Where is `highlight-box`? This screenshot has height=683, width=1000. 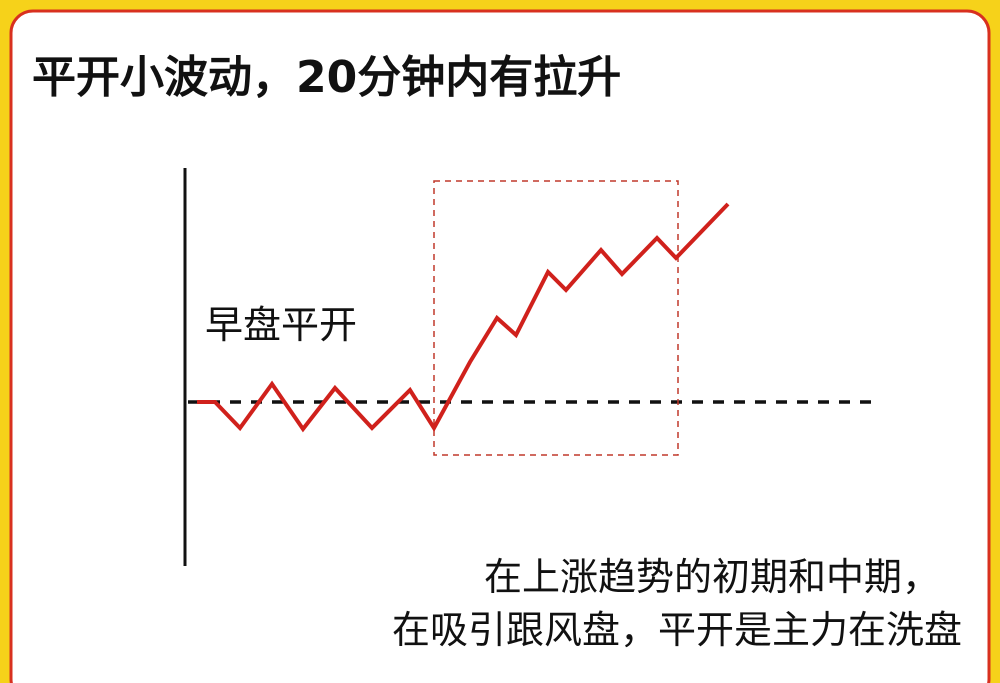
highlight-box is located at coordinates (556, 318).